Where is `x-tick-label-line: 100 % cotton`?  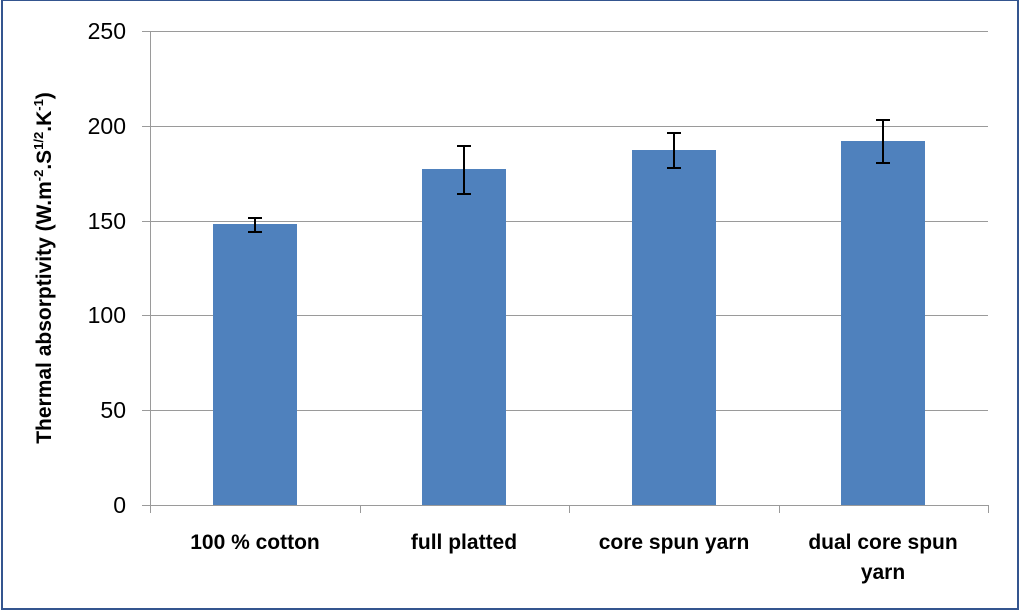 x-tick-label-line: 100 % cotton is located at coordinates (255, 542).